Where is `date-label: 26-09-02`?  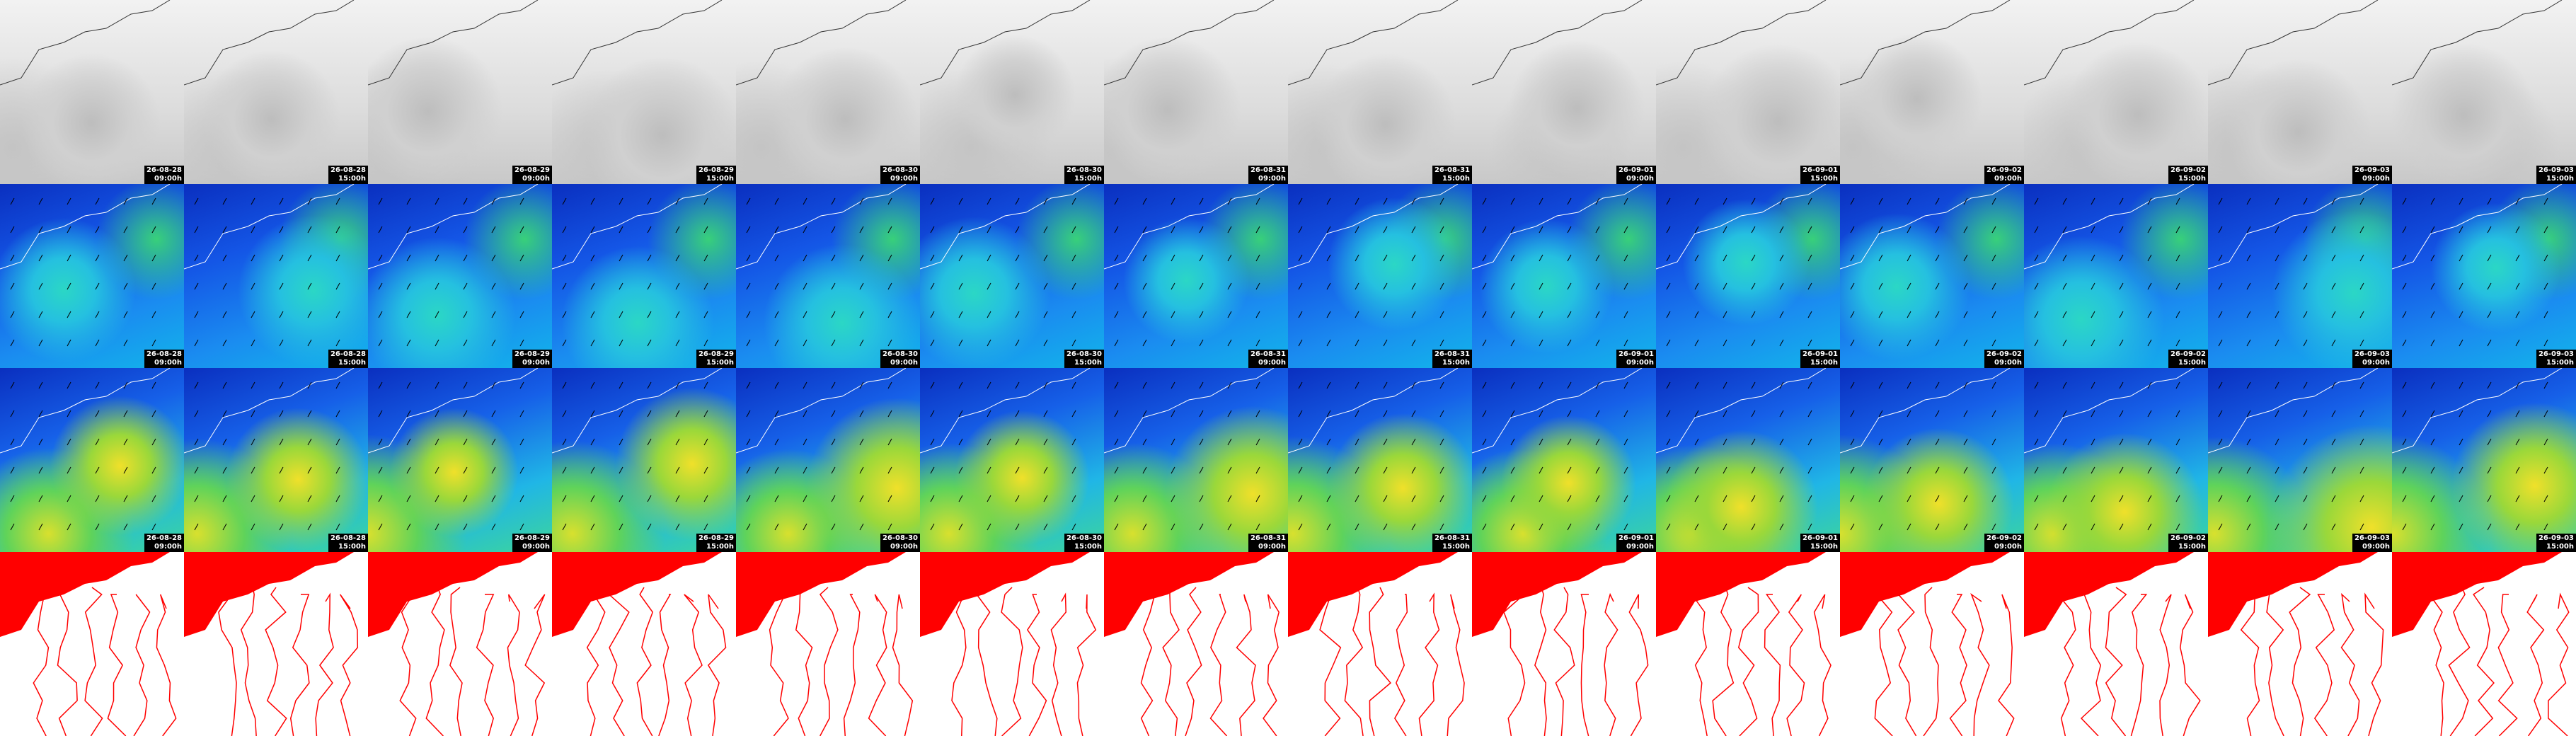
date-label: 26-09-02 is located at coordinates (2188, 354).